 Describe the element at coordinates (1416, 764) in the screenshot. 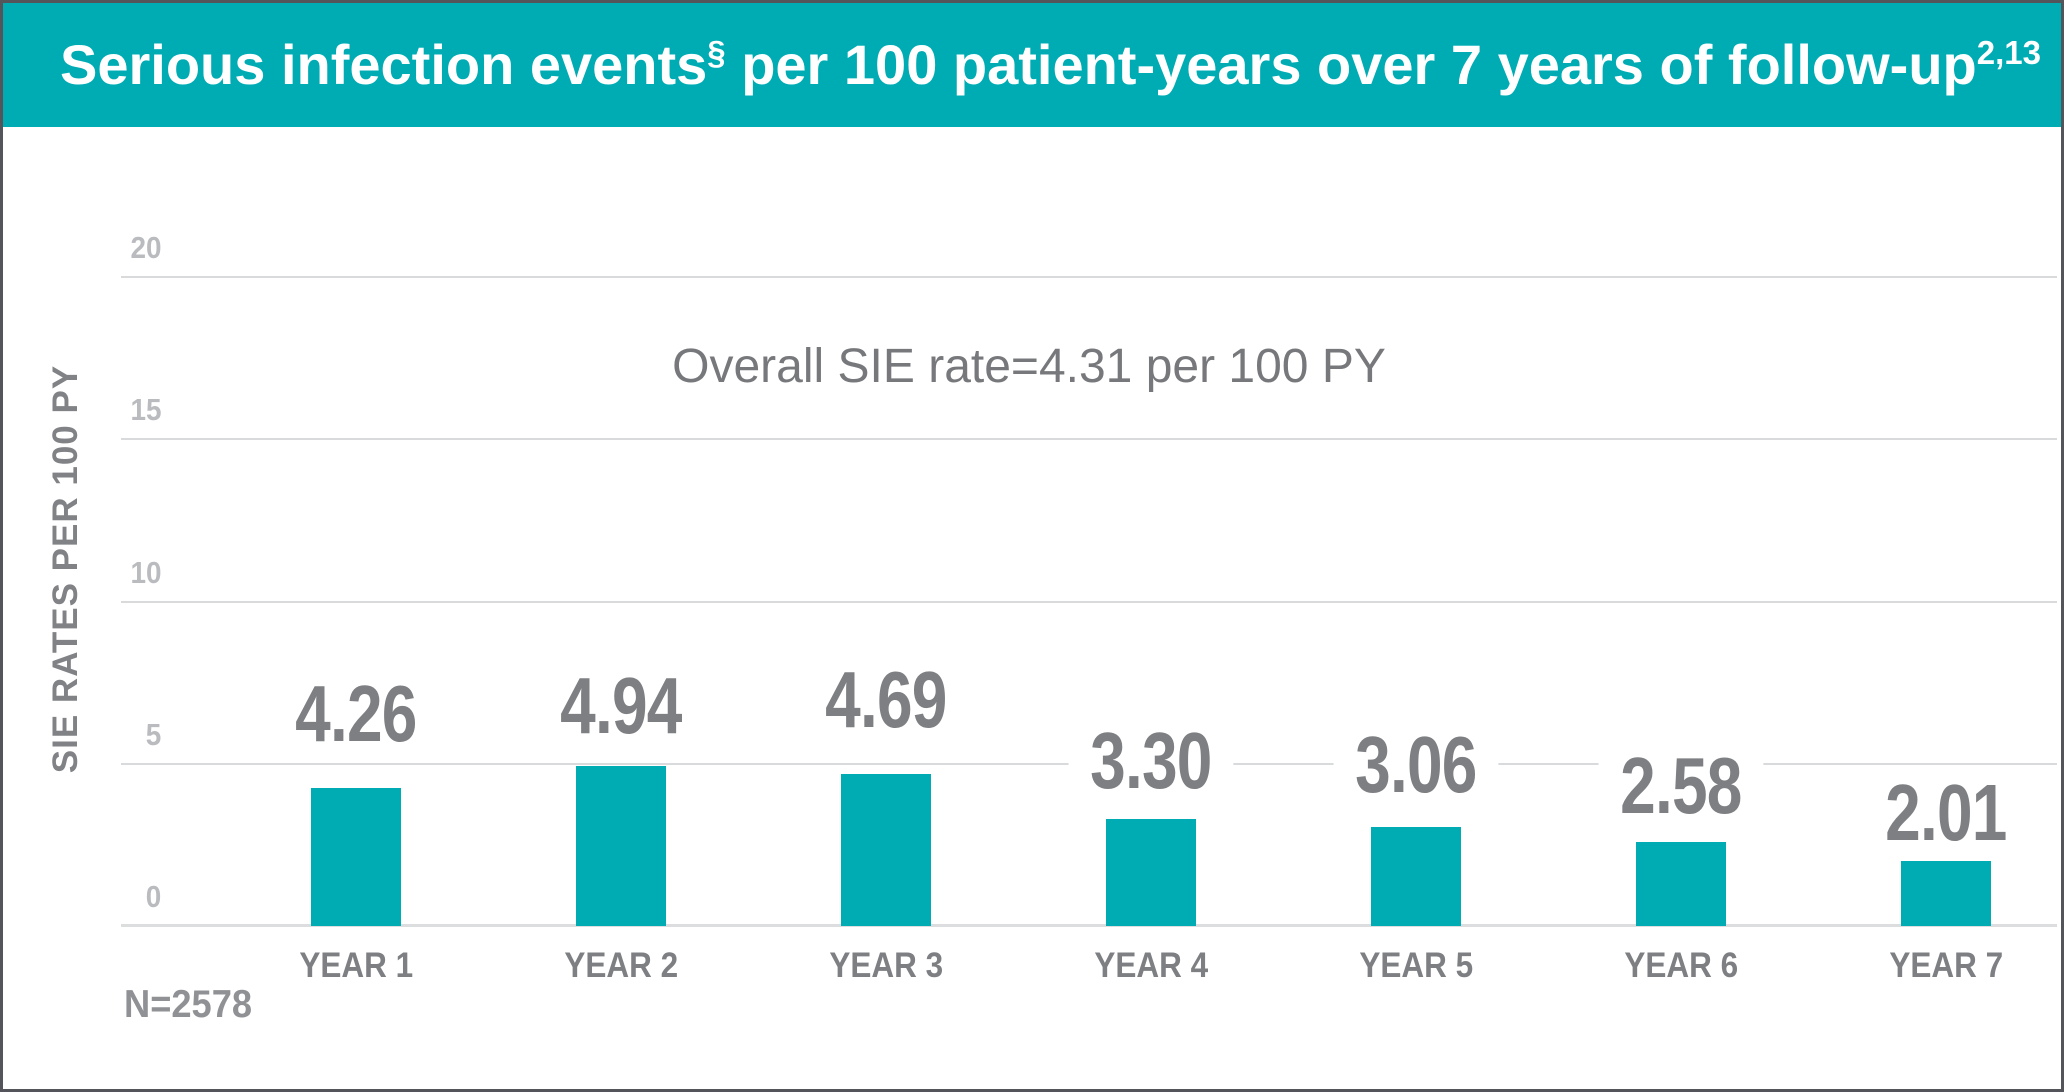

I see `bar-value-label: 3.06` at that location.